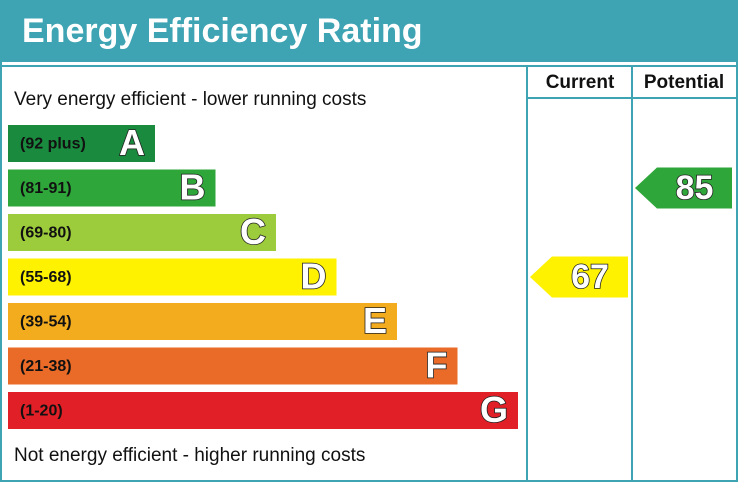 The height and width of the screenshot is (488, 738). Describe the element at coordinates (46, 188) in the screenshot. I see `band-range: (81-91)` at that location.